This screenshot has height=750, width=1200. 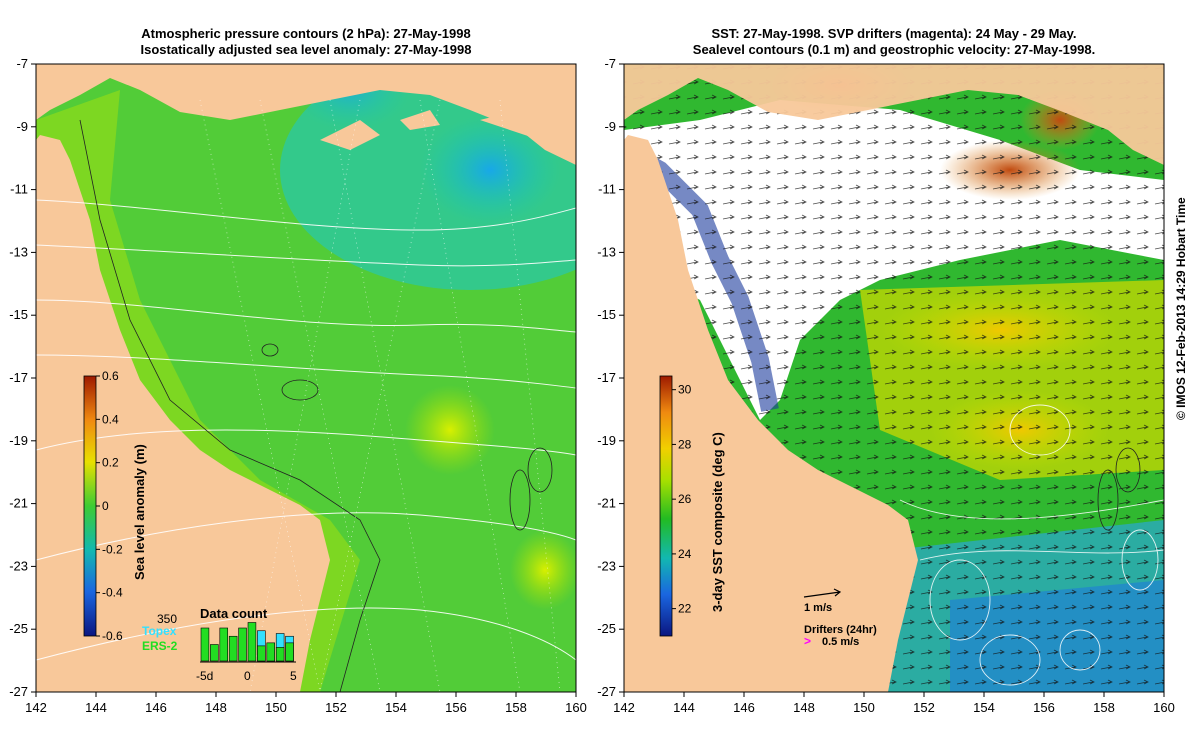 What do you see at coordinates (139, 512) in the screenshot?
I see `sla-colorbar-label: Sea level anomaly (m)` at bounding box center [139, 512].